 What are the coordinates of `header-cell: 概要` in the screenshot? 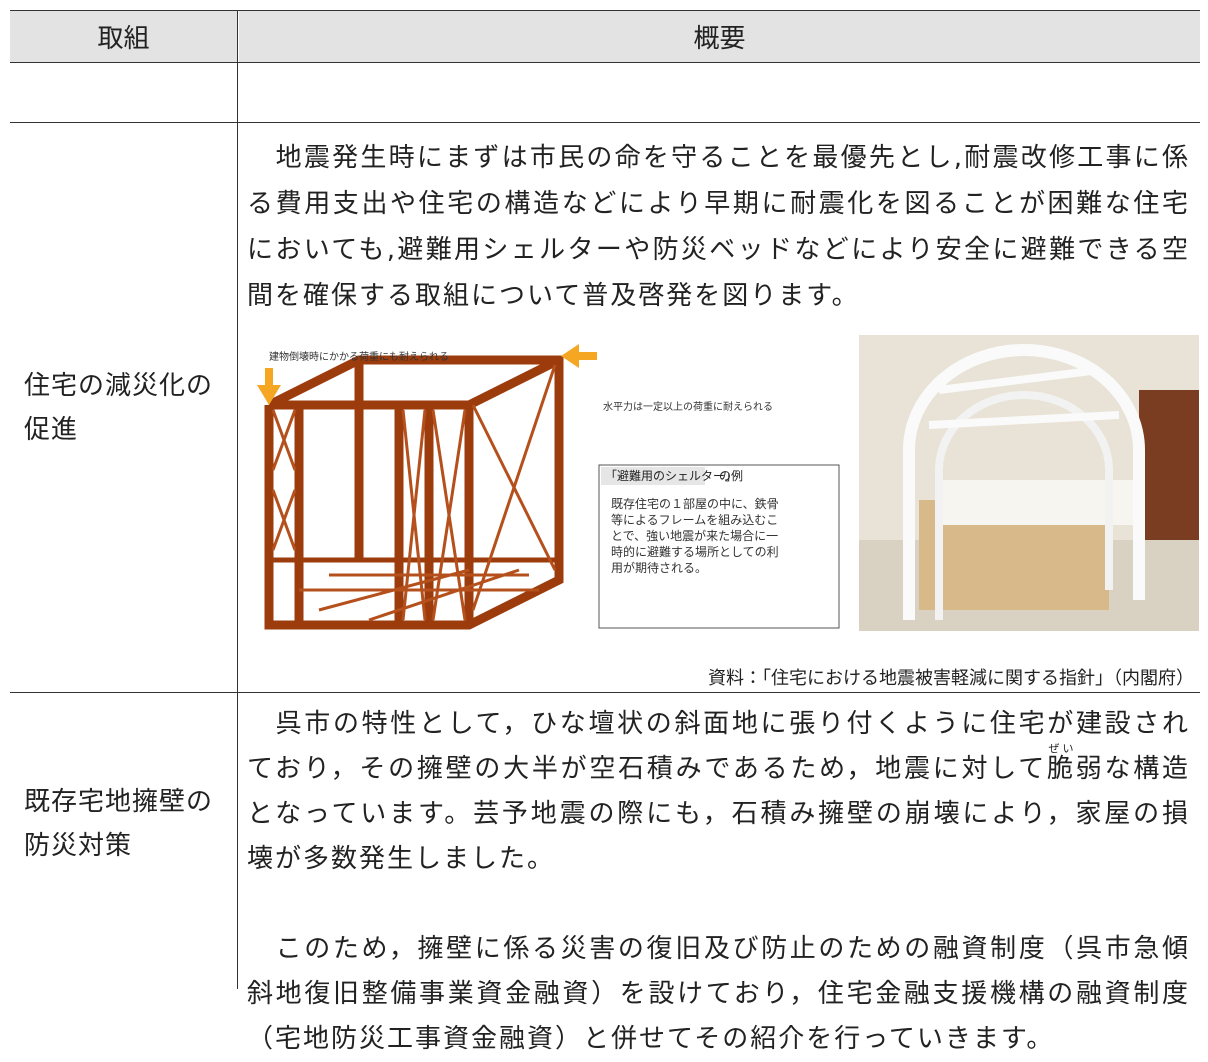 It's located at (719, 36).